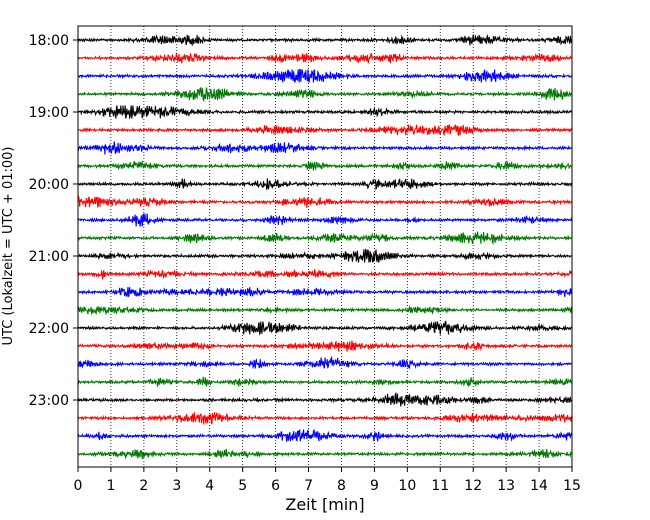  Describe the element at coordinates (143, 486) in the screenshot. I see `x-tick-label: 2` at that location.